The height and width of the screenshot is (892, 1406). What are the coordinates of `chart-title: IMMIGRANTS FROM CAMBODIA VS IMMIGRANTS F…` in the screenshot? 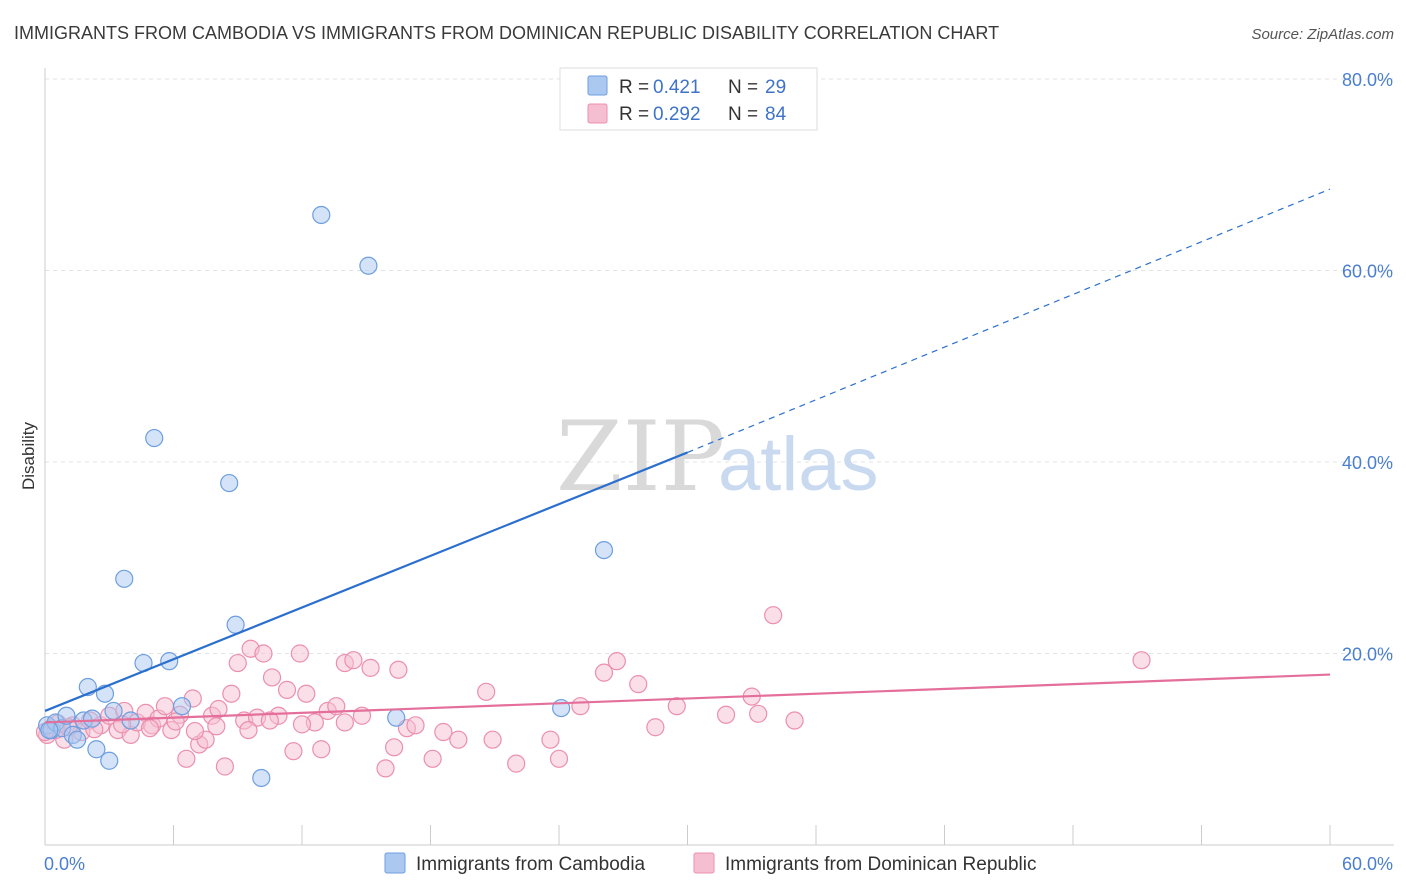 It's located at (506, 33).